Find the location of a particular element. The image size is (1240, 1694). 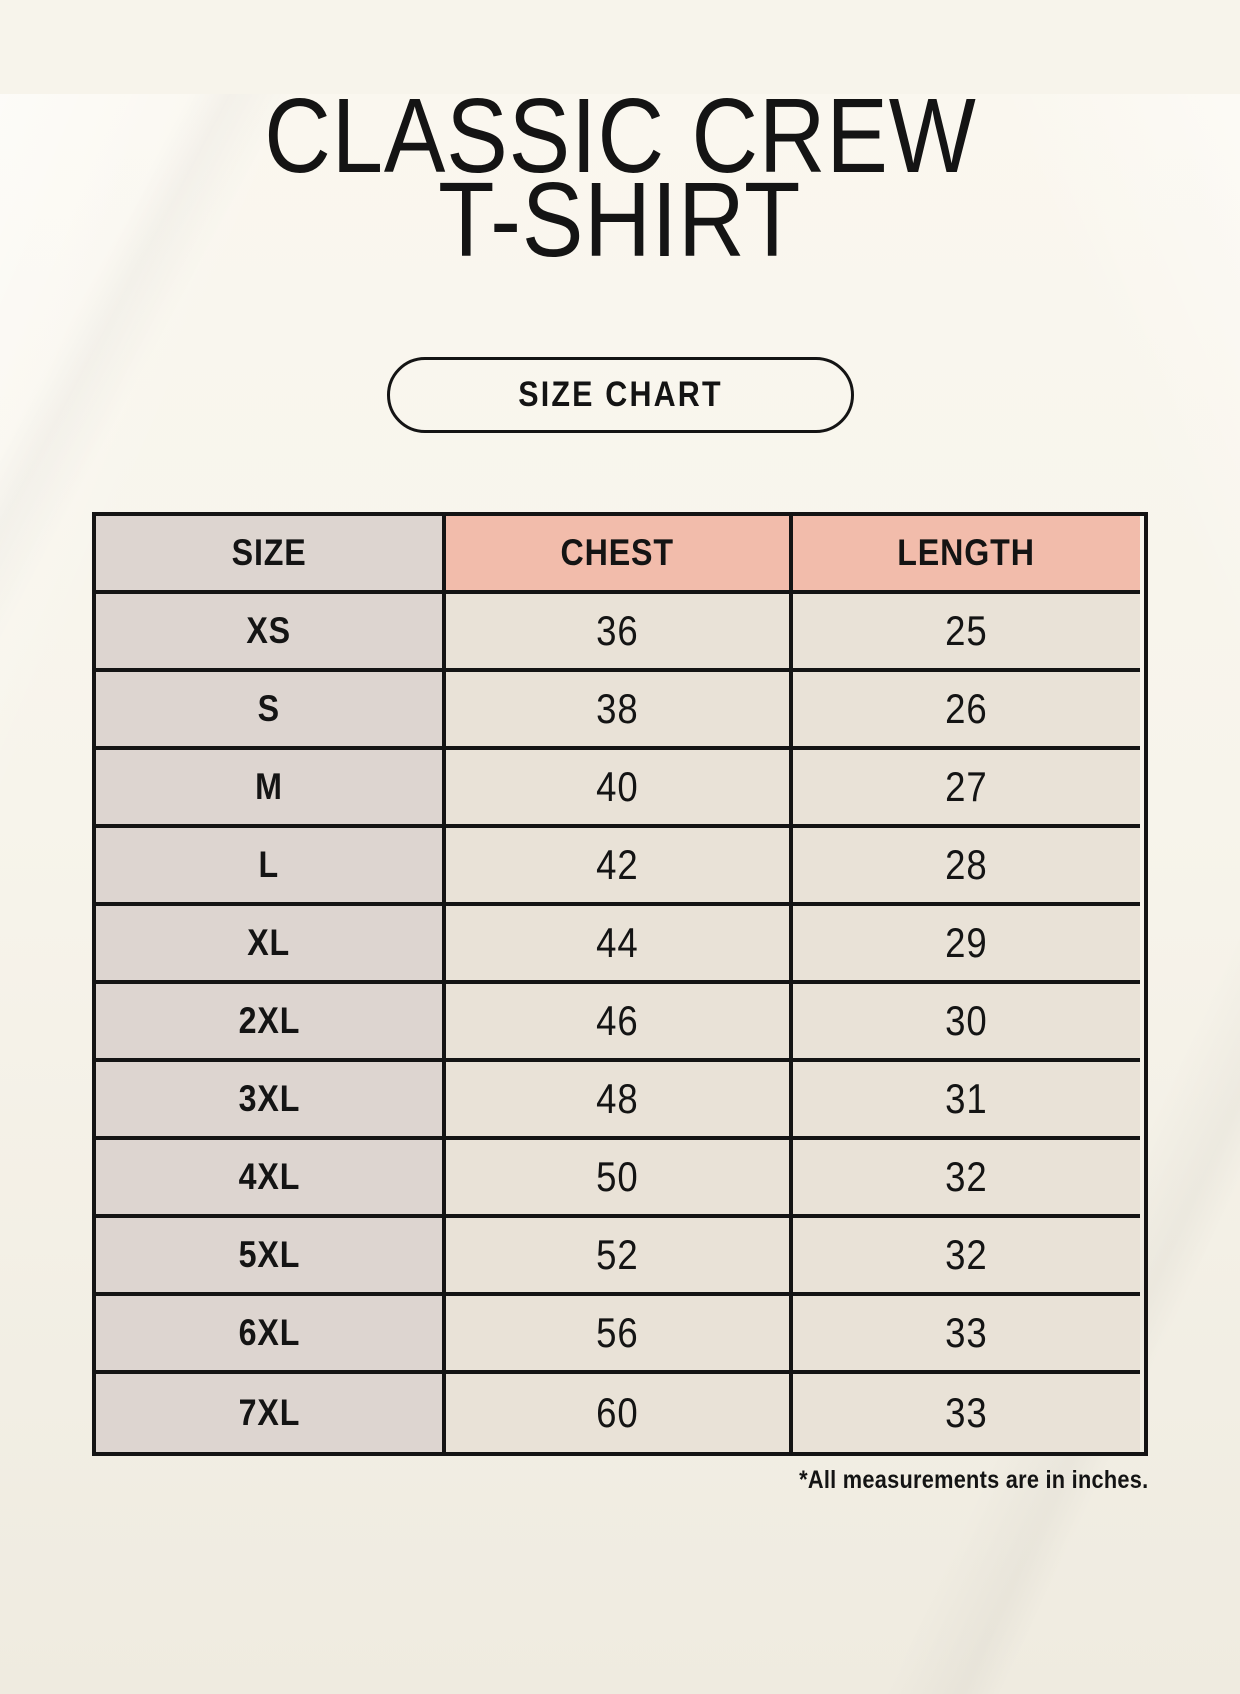

chest-cell: 52 is located at coordinates (619, 1257).